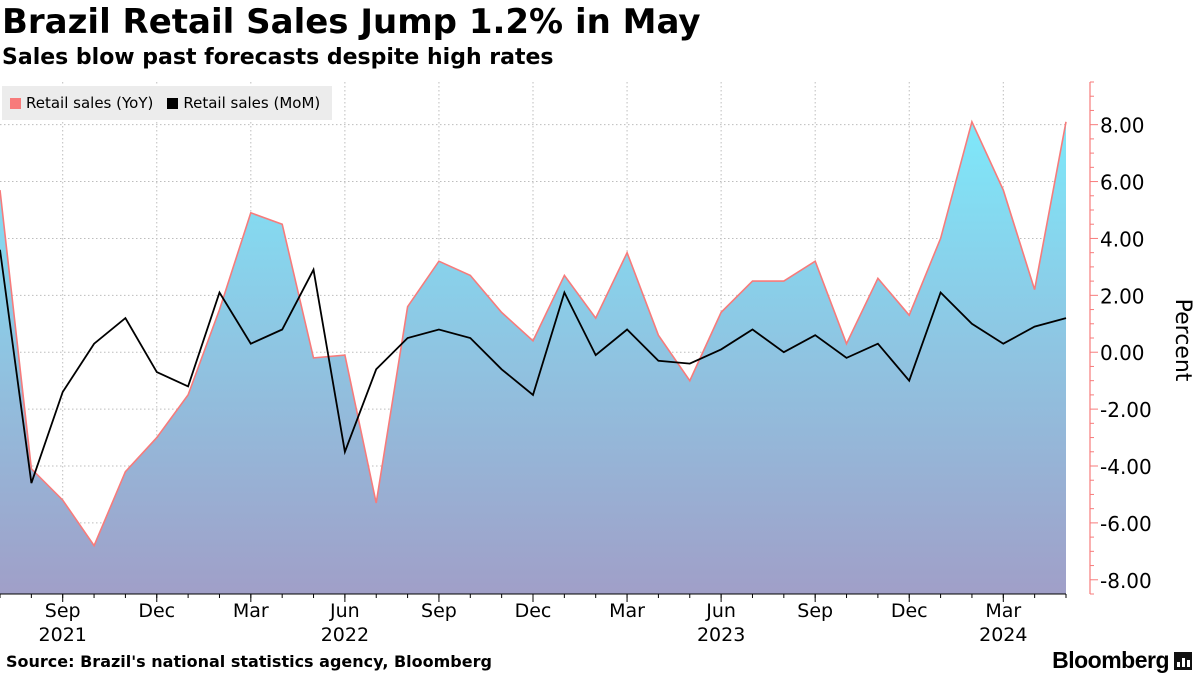 The height and width of the screenshot is (675, 1200). Describe the element at coordinates (1126, 524) in the screenshot. I see `y-tick-label: -6.00` at that location.